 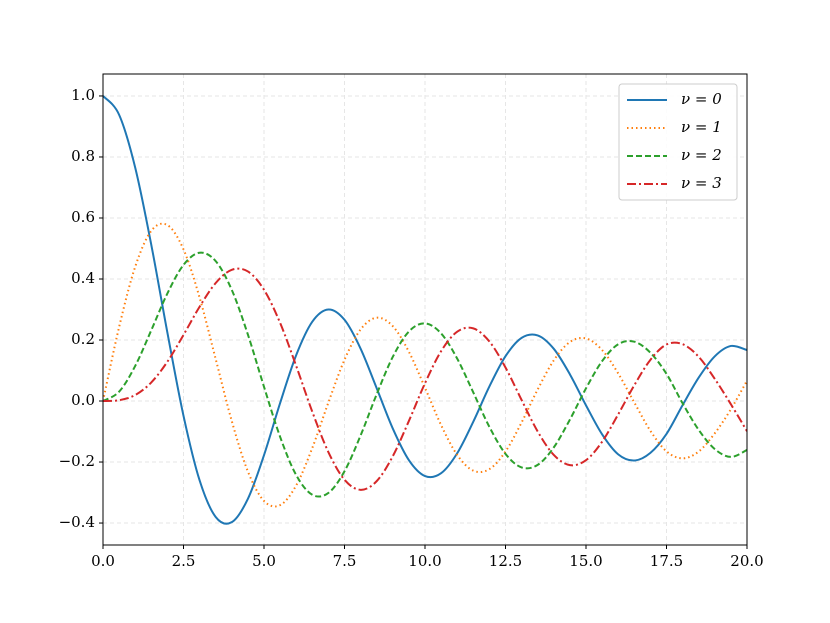 What do you see at coordinates (77, 522) in the screenshot?
I see `y-tick-label: −0.4` at bounding box center [77, 522].